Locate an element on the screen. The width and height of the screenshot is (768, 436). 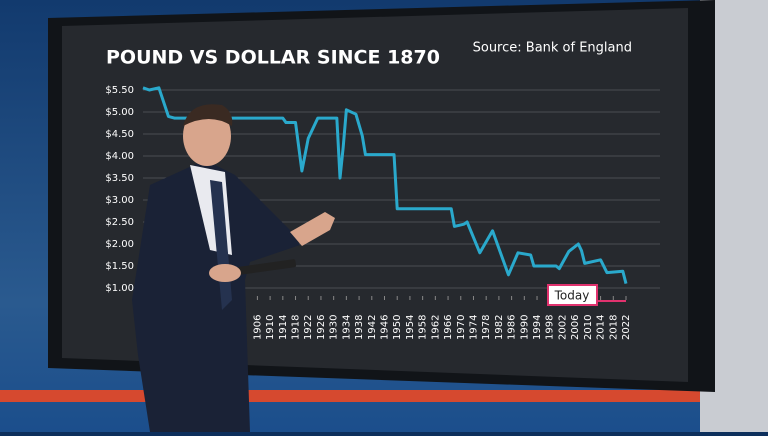
y-tick-label: $3.00 is located at coordinates (119, 200).